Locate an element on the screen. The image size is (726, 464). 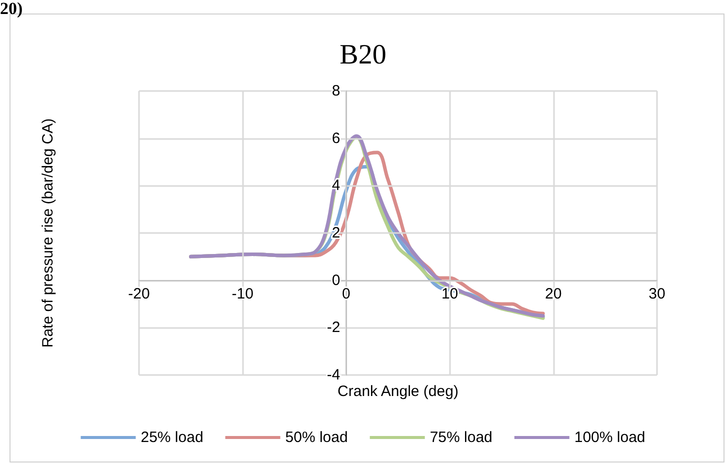
chart-title: B20 is located at coordinates (363, 55).